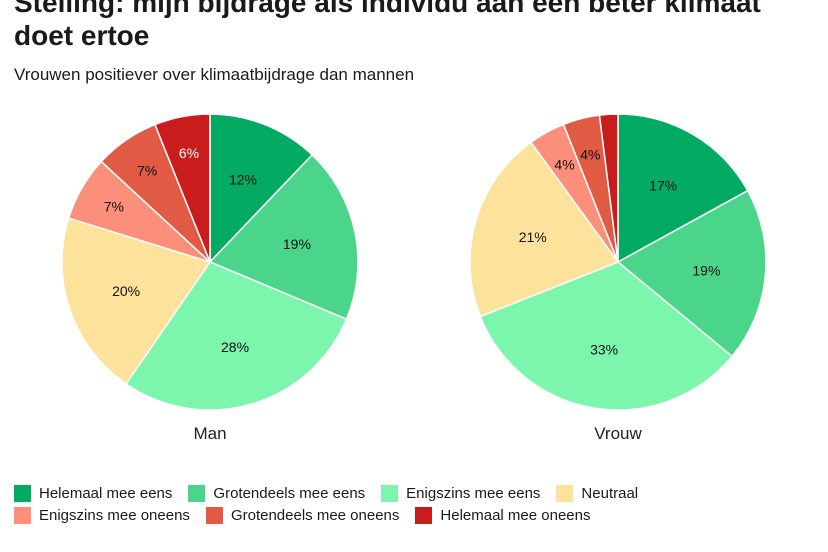 This screenshot has height=552, width=828. Describe the element at coordinates (610, 493) in the screenshot. I see `legend-label: Neutraal` at that location.